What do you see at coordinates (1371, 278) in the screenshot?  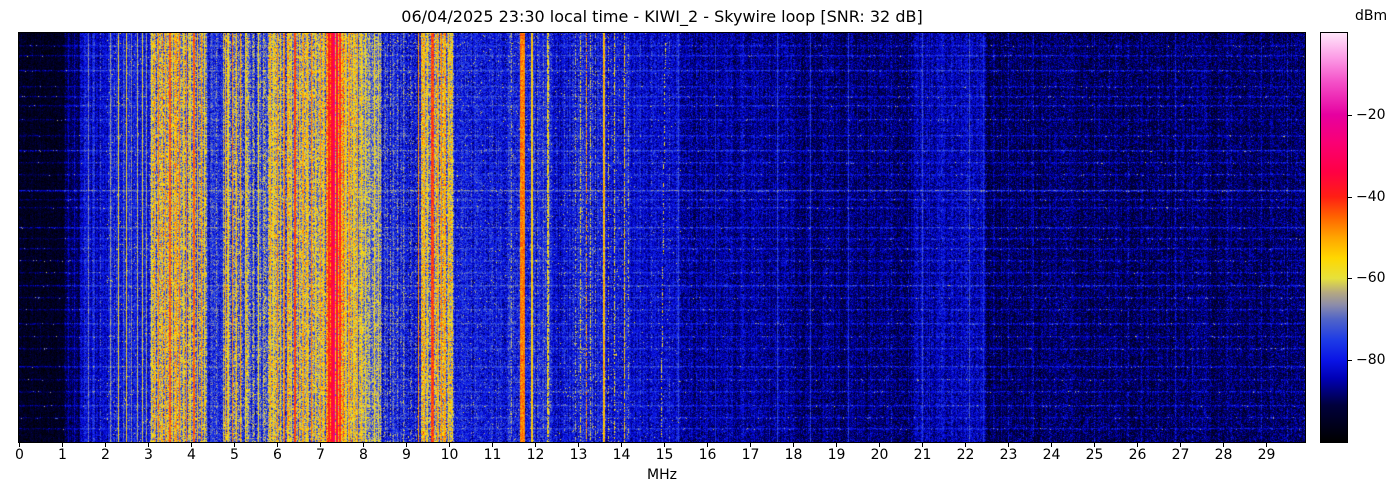 I see `colorbar-tick-label: −60` at bounding box center [1371, 278].